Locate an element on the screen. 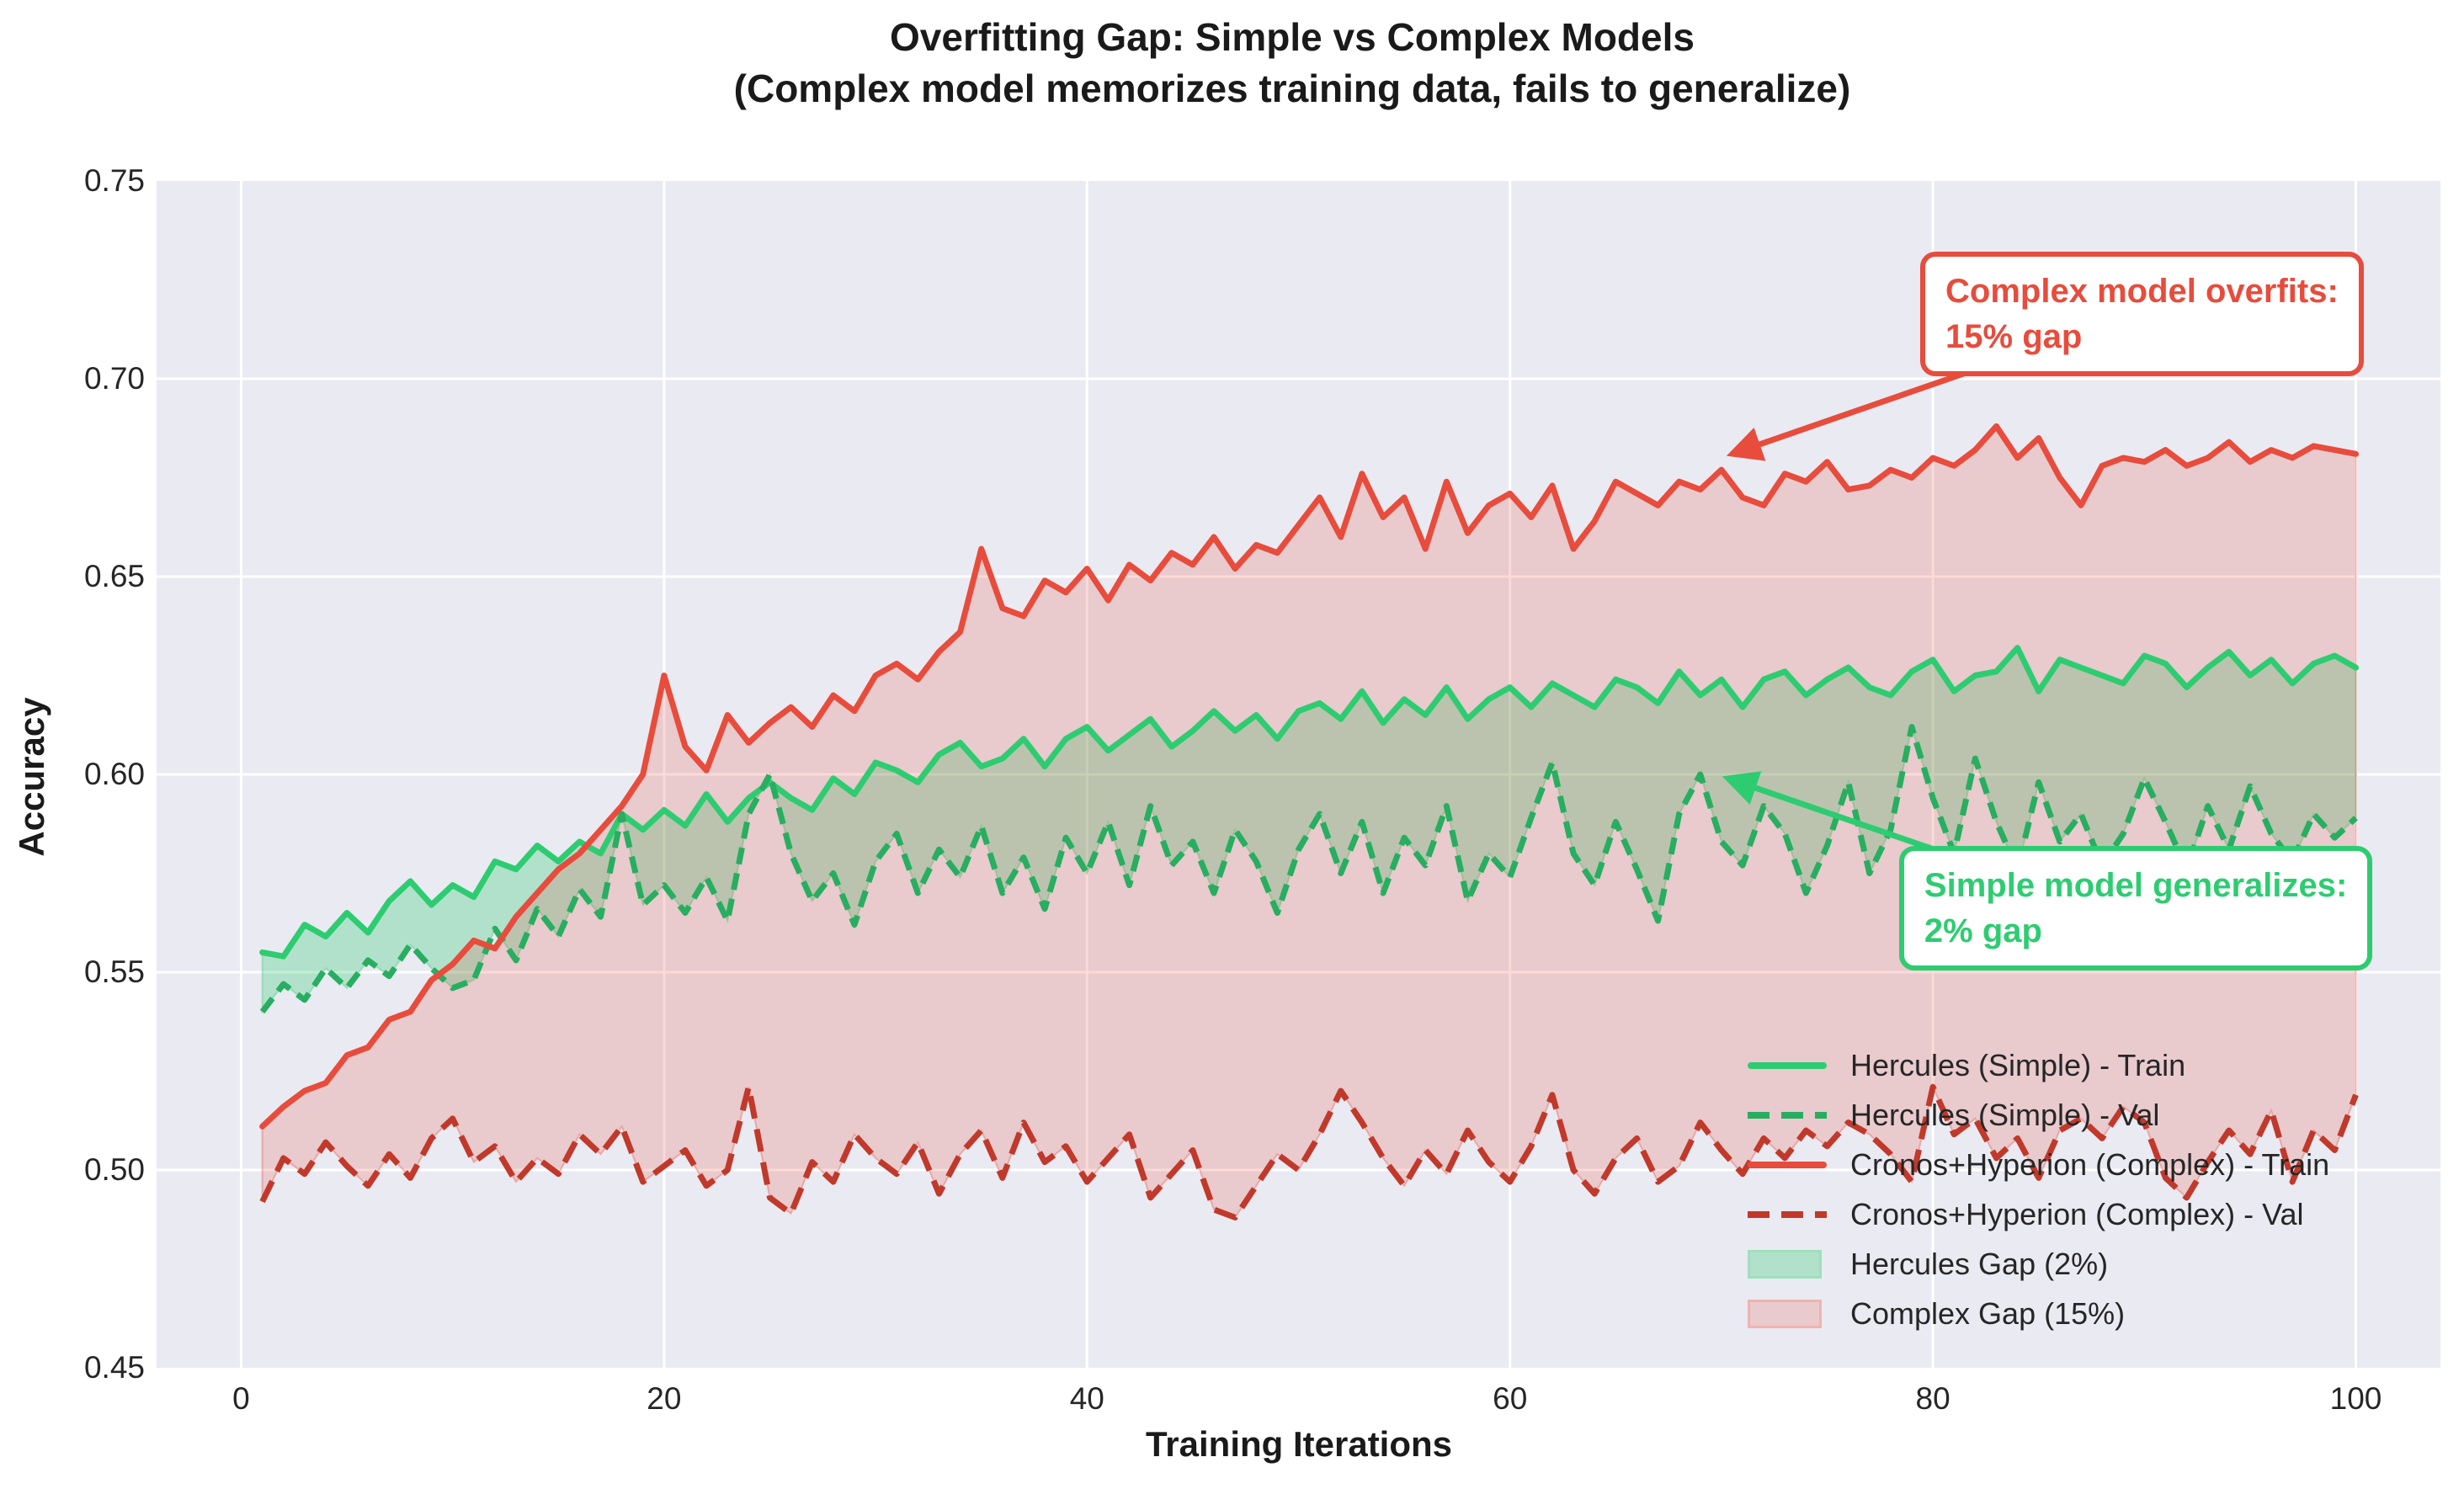 This screenshot has width=2464, height=1489. y-tick-label: 0.50 is located at coordinates (114, 1169).